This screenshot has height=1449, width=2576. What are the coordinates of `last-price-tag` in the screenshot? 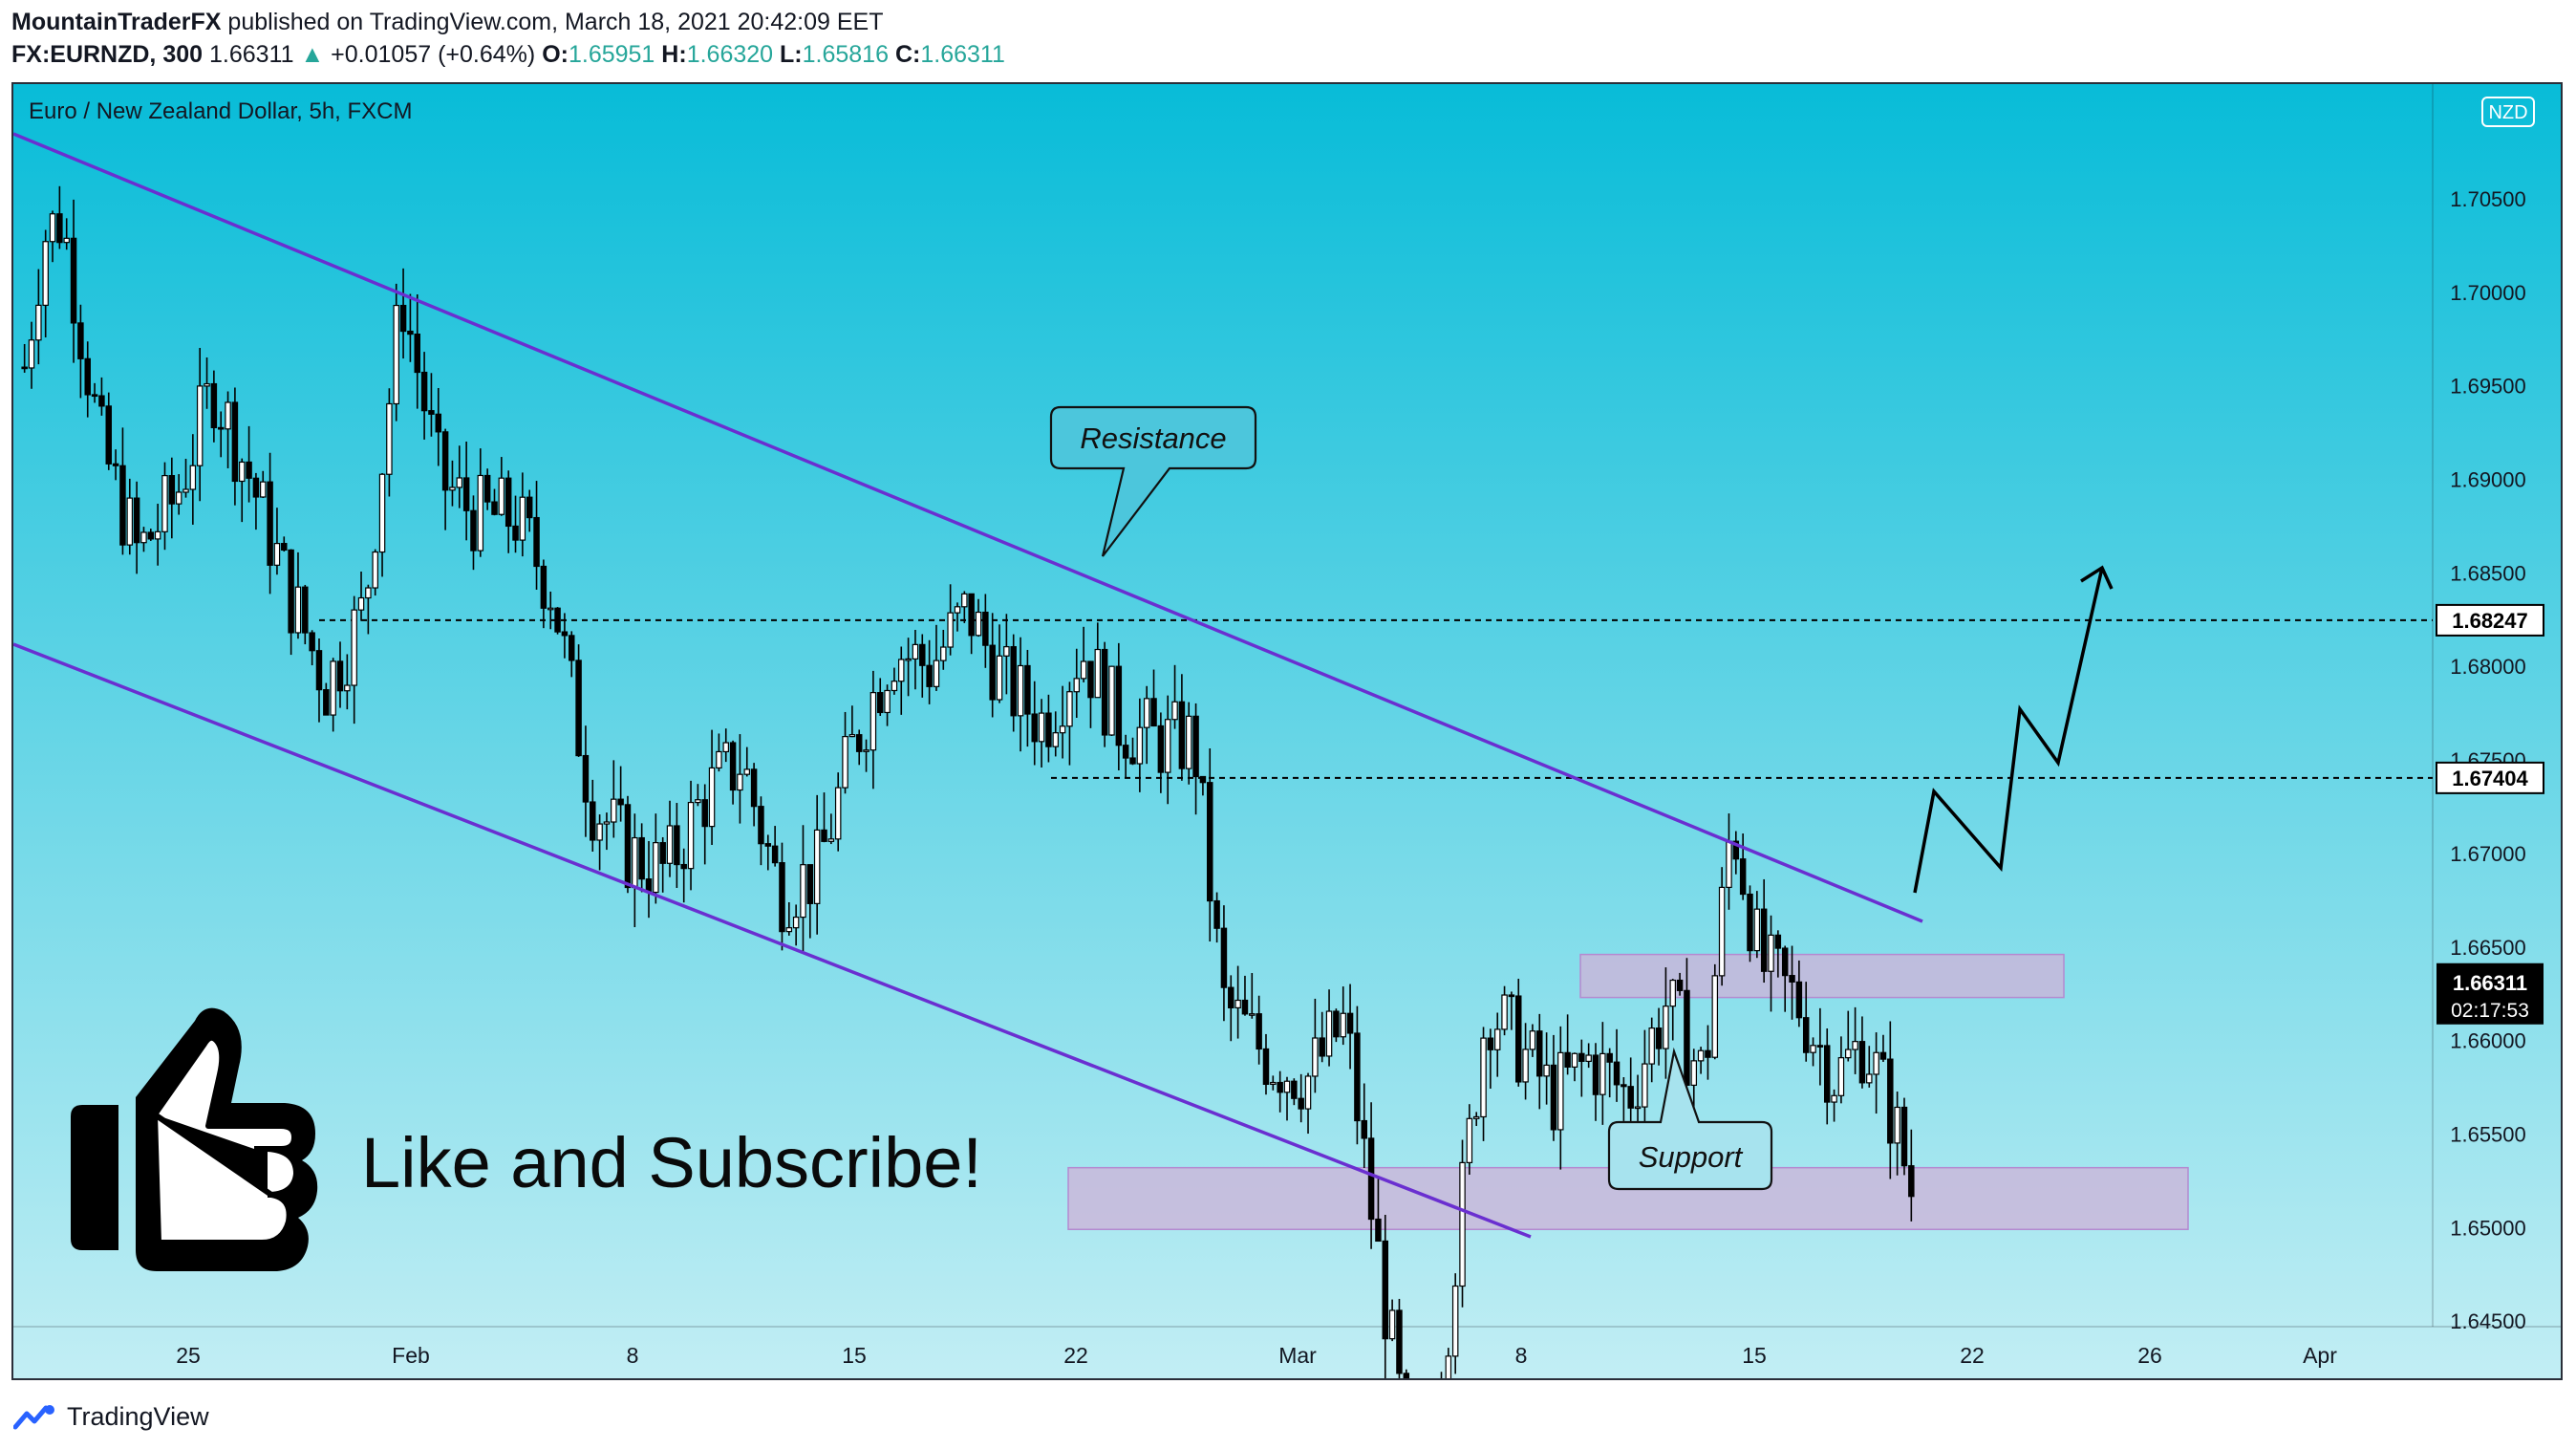 It's located at (2490, 993).